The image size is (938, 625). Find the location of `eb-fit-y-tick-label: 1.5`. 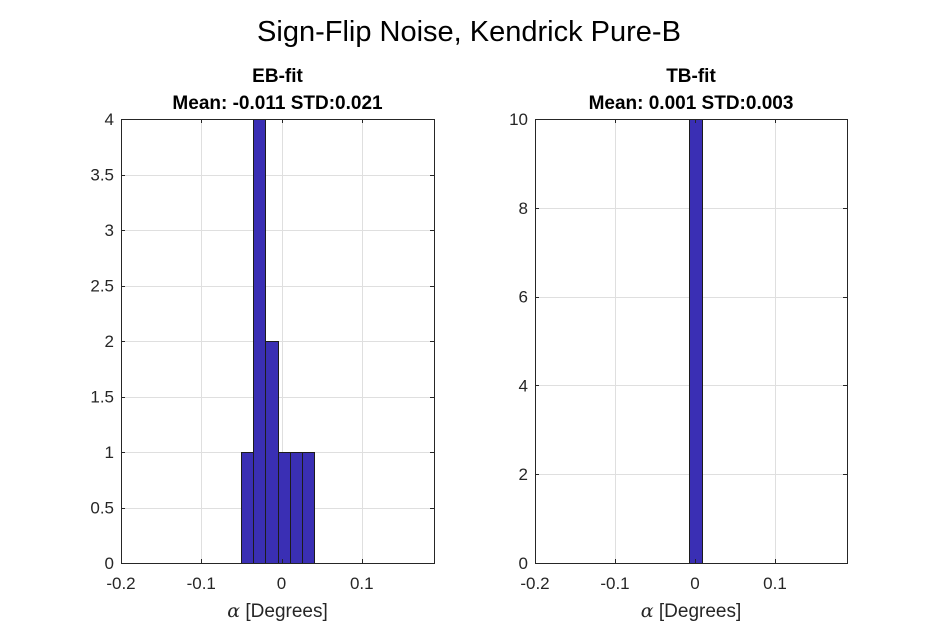

eb-fit-y-tick-label: 1.5 is located at coordinates (102, 397).